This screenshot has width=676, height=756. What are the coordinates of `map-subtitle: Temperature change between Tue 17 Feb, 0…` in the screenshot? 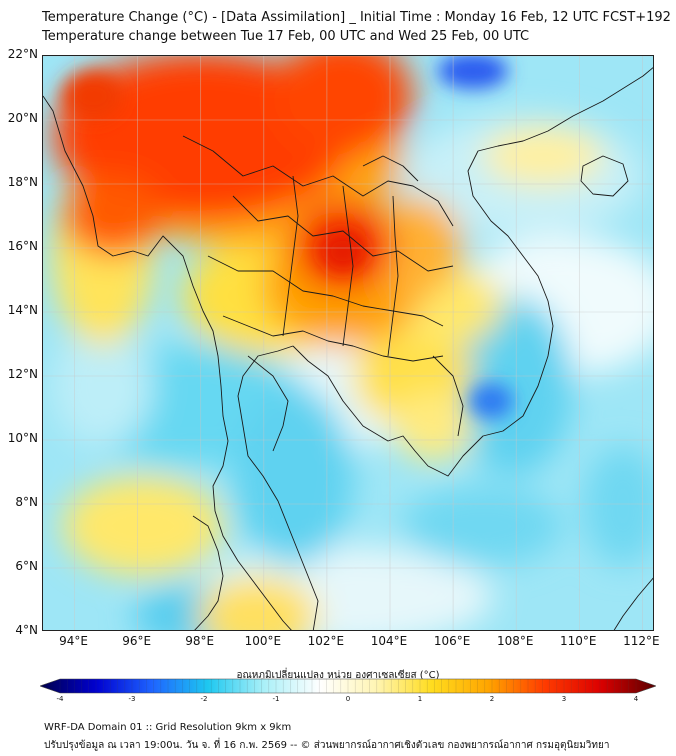 It's located at (286, 36).